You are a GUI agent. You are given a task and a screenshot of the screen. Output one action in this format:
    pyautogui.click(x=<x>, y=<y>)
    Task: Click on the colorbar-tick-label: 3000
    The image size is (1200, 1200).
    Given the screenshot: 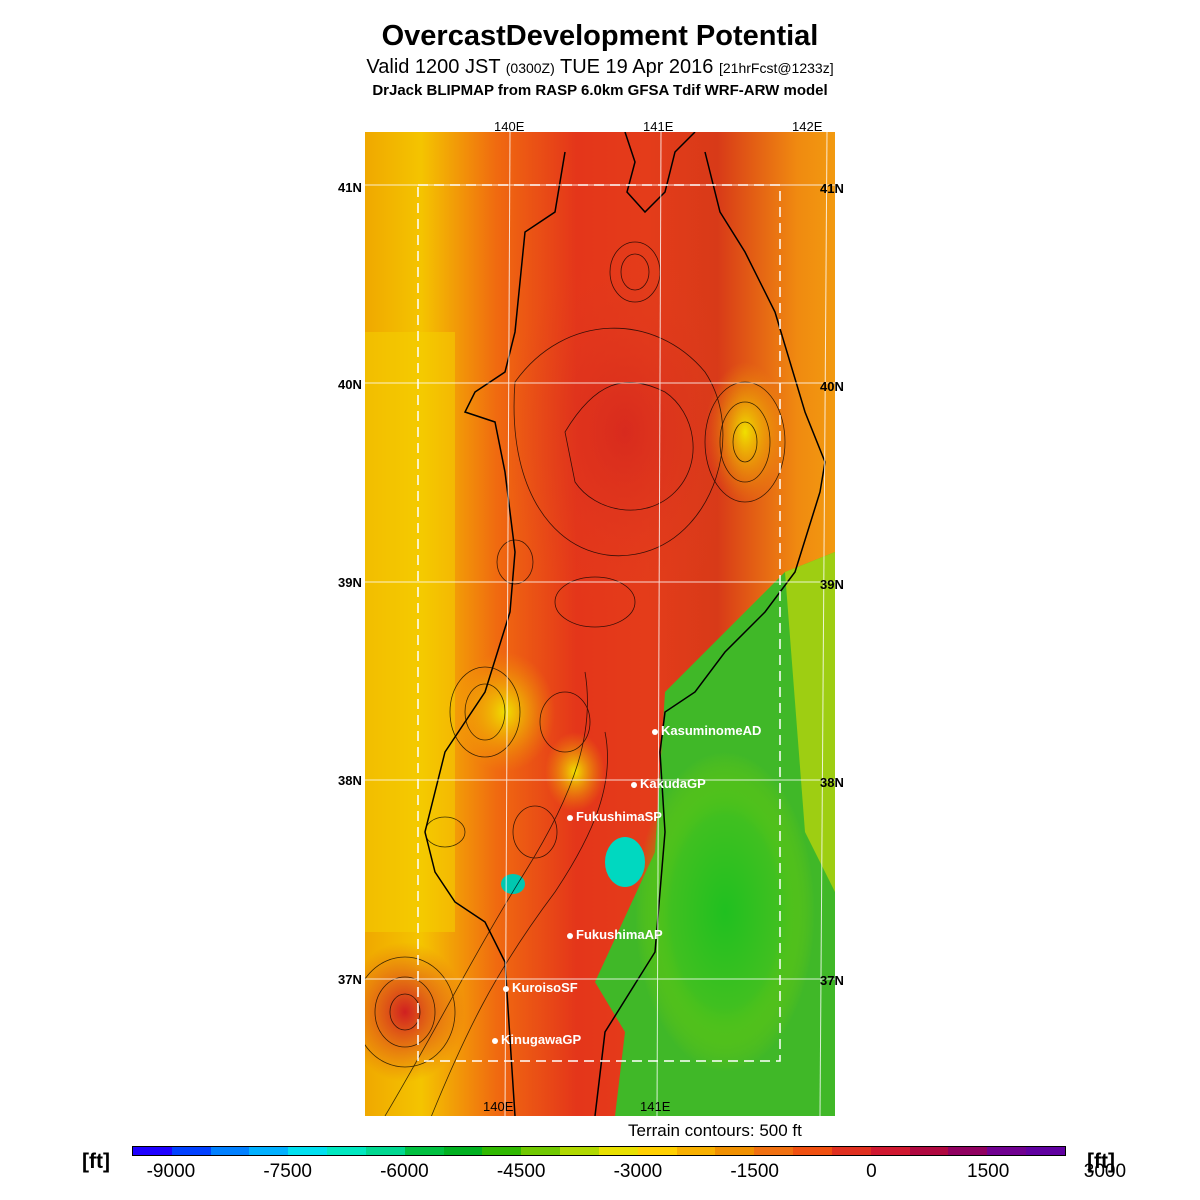 What is the action you would take?
    pyautogui.click(x=1105, y=1171)
    